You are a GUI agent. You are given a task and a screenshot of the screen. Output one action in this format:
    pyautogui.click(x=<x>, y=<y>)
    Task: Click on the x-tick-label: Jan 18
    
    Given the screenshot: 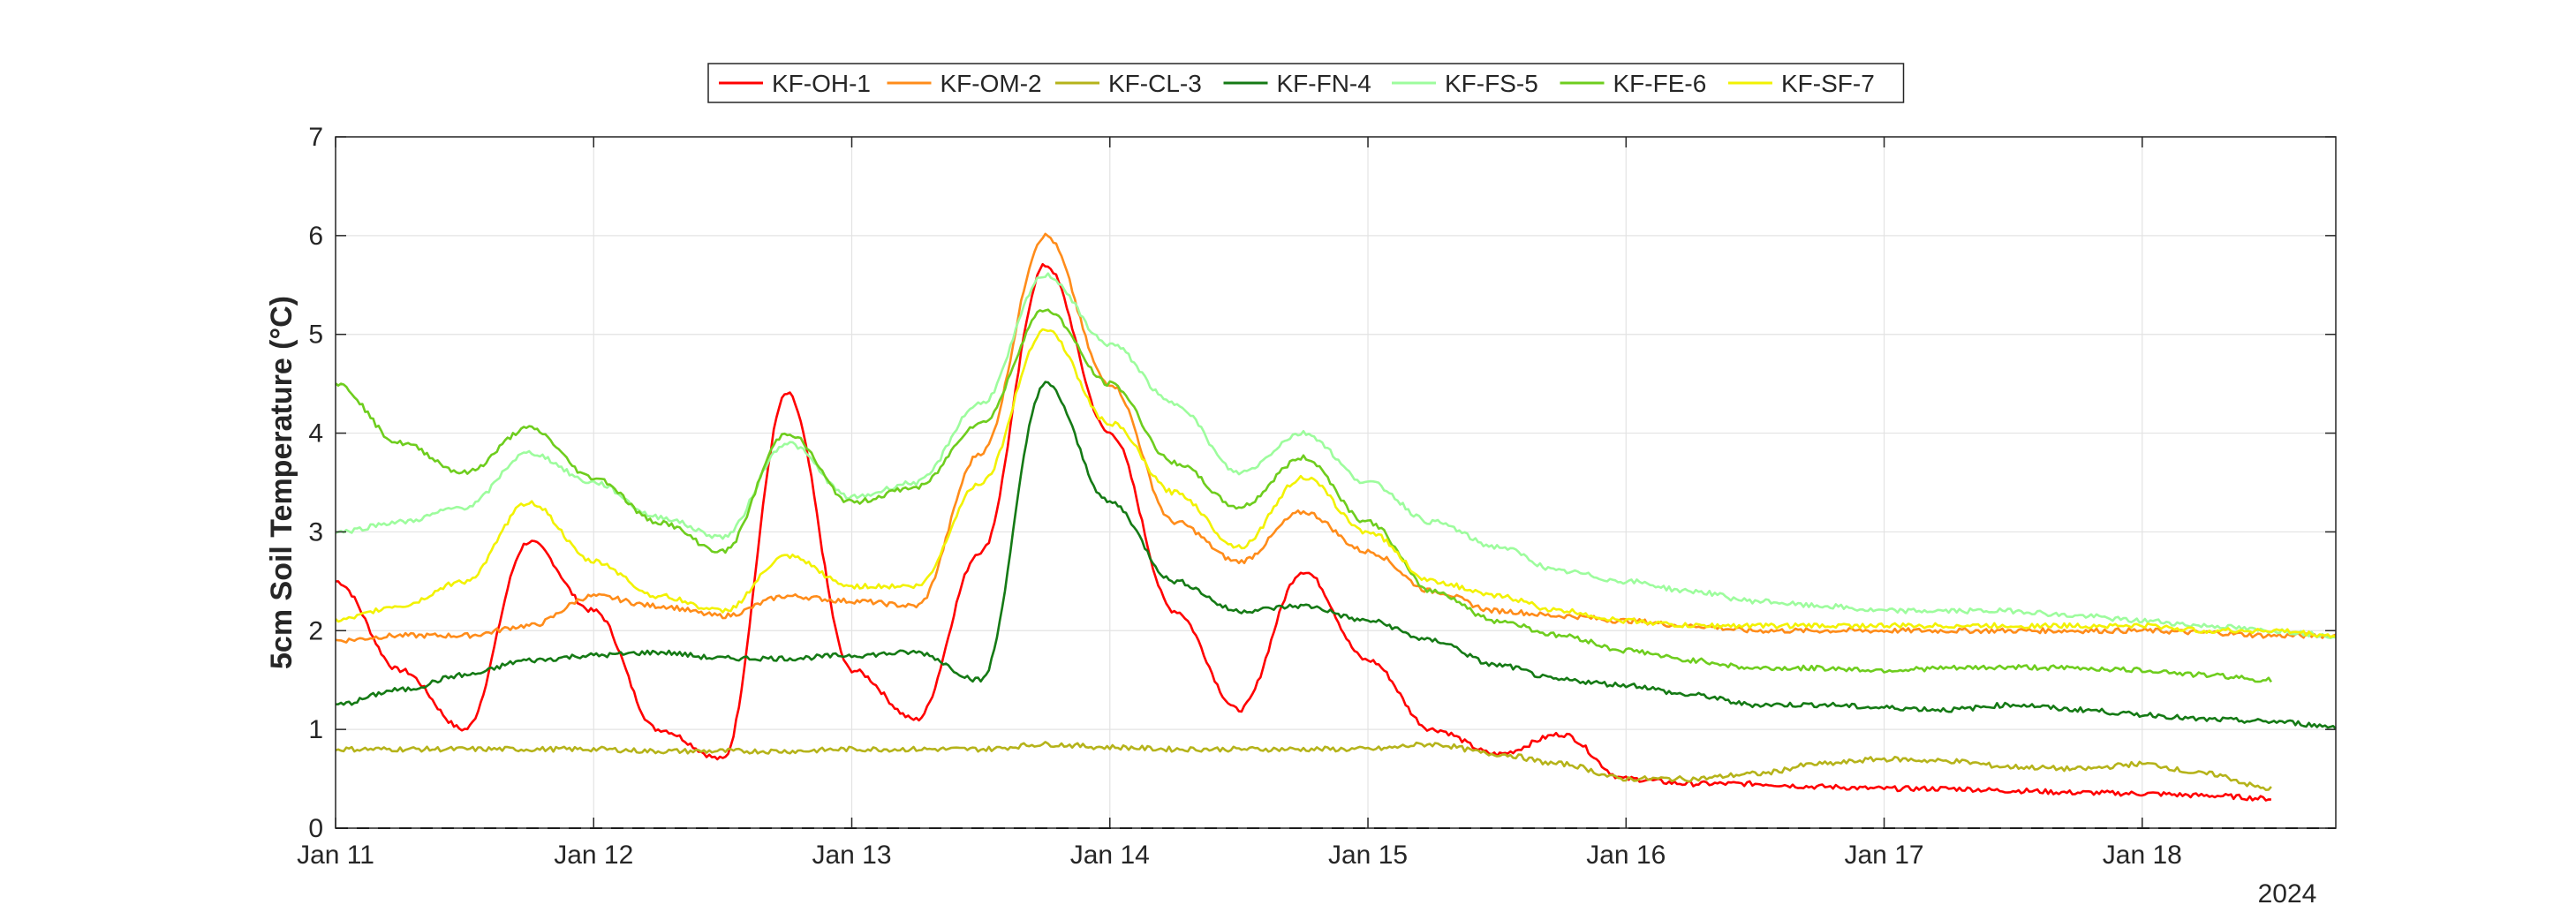 What is the action you would take?
    pyautogui.click(x=2142, y=855)
    